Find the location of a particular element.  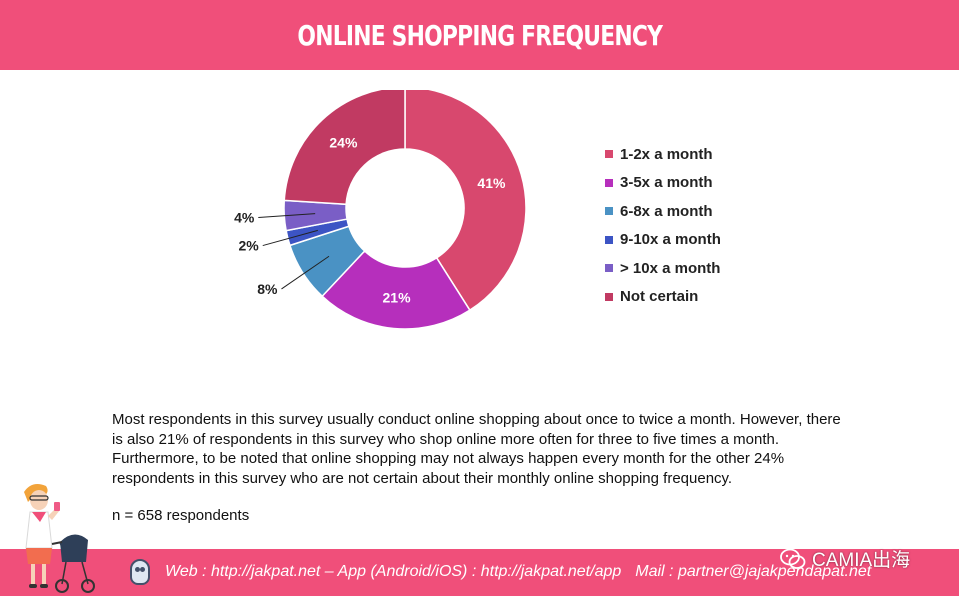

page-title: ONLINE SHOPPING FREQUENCY is located at coordinates (479, 35).